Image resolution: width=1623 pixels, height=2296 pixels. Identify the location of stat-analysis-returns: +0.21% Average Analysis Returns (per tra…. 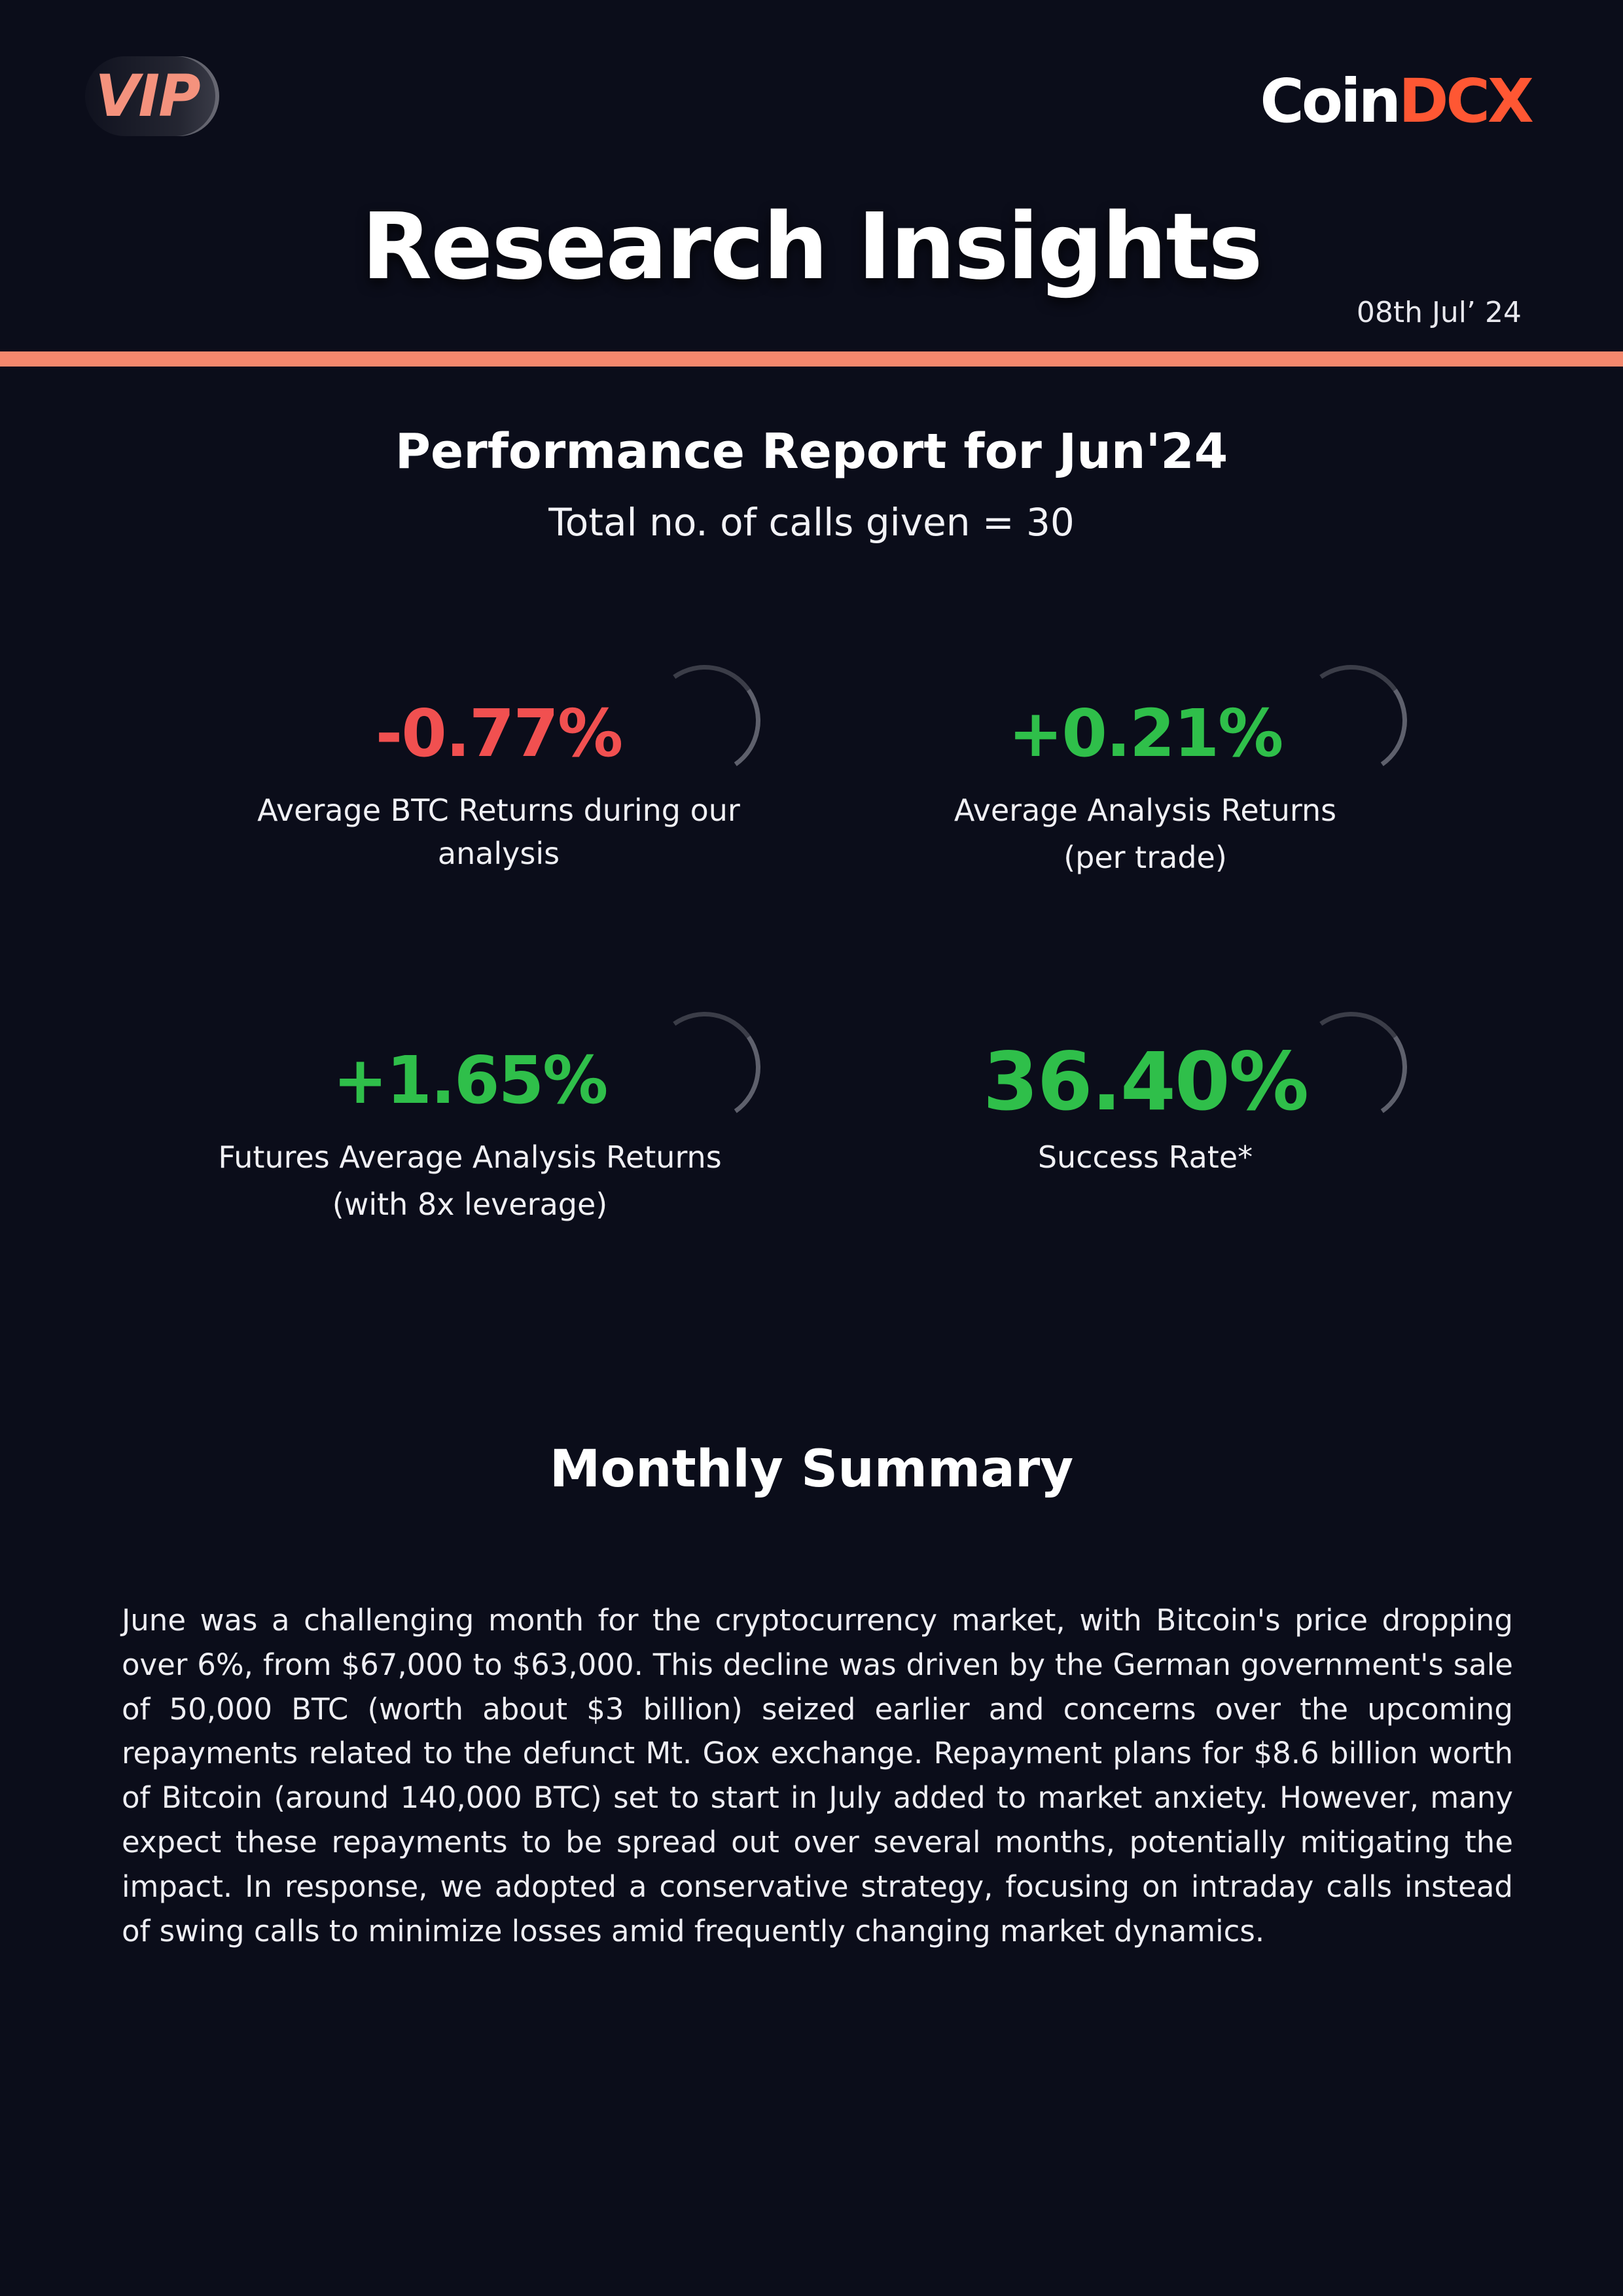
(1145, 766).